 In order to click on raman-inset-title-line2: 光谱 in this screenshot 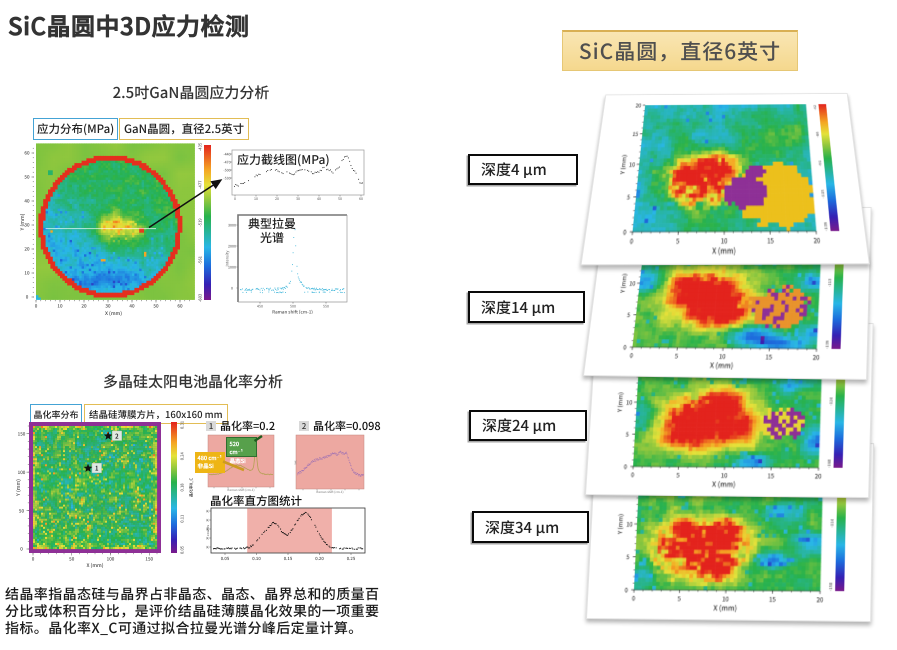, I will do `click(271, 238)`.